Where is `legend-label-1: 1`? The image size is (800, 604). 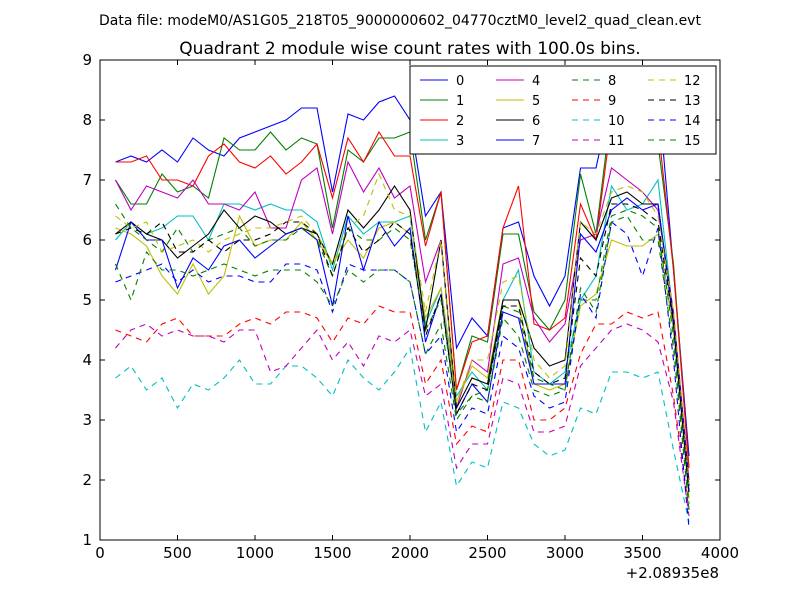
legend-label-1: 1 is located at coordinates (460, 101).